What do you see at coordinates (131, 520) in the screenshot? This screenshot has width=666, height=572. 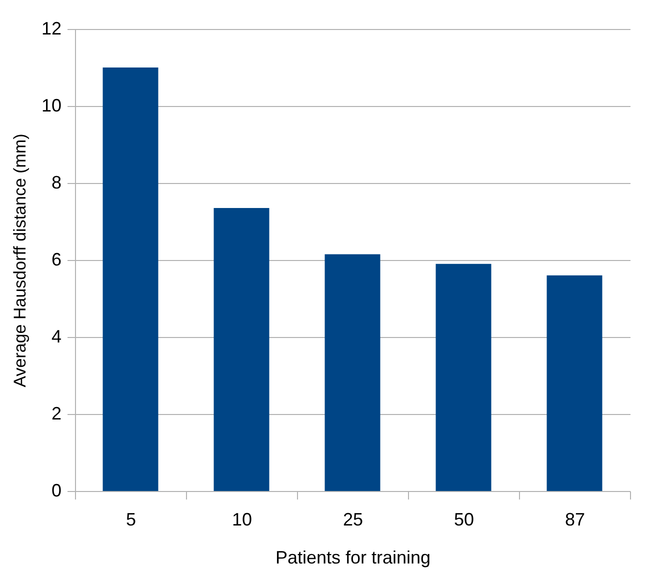 I see `x-tick-label: 5` at bounding box center [131, 520].